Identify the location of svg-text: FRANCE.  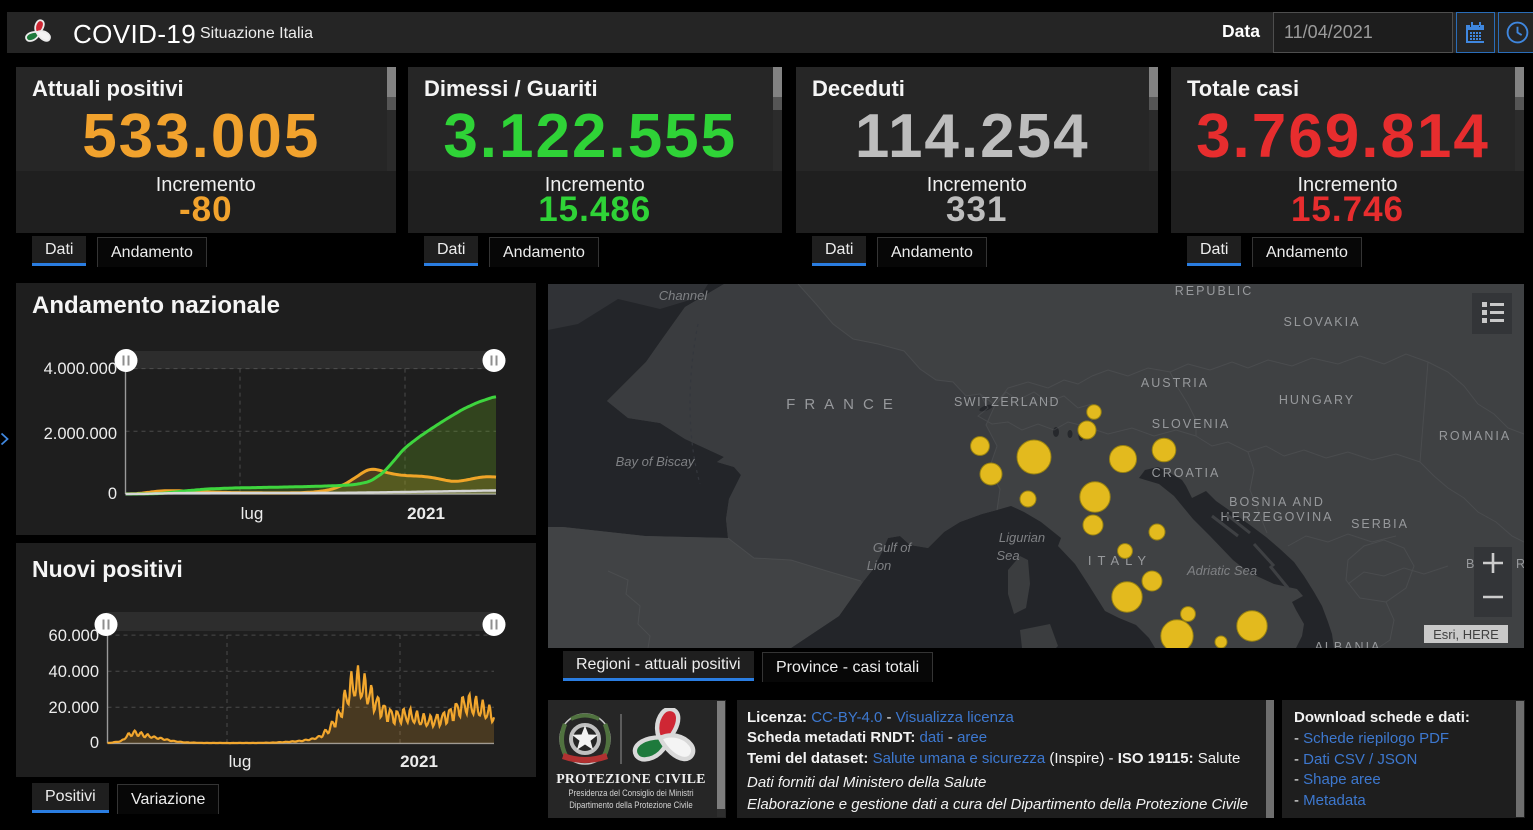
(844, 404).